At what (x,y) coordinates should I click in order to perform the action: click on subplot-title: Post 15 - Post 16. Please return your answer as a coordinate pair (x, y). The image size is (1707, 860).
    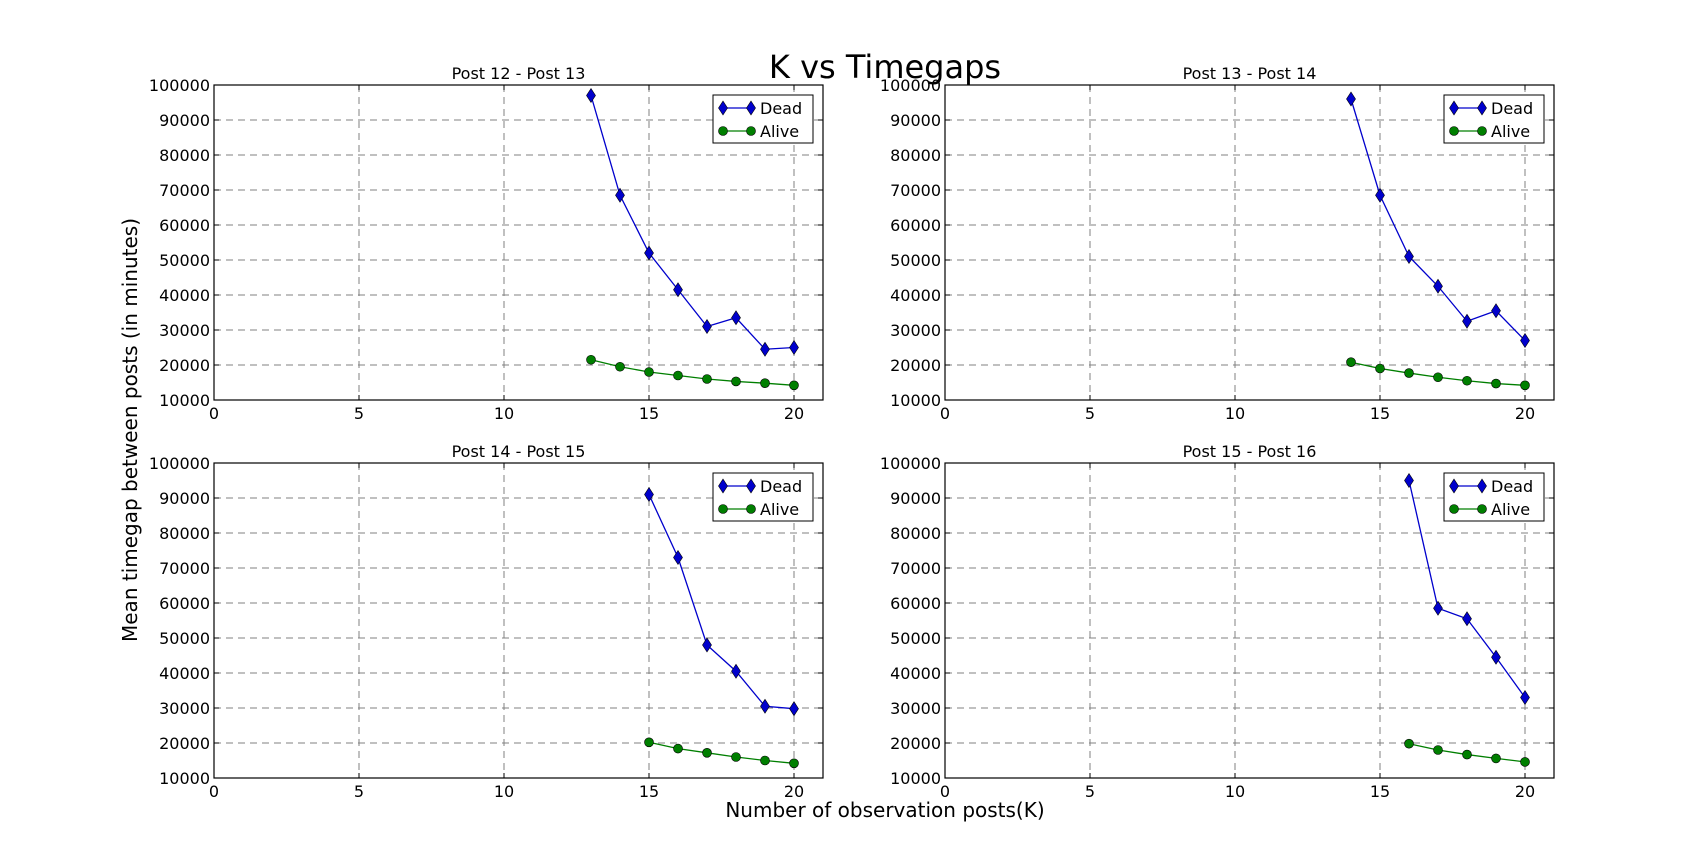
    Looking at the image, I should click on (1250, 451).